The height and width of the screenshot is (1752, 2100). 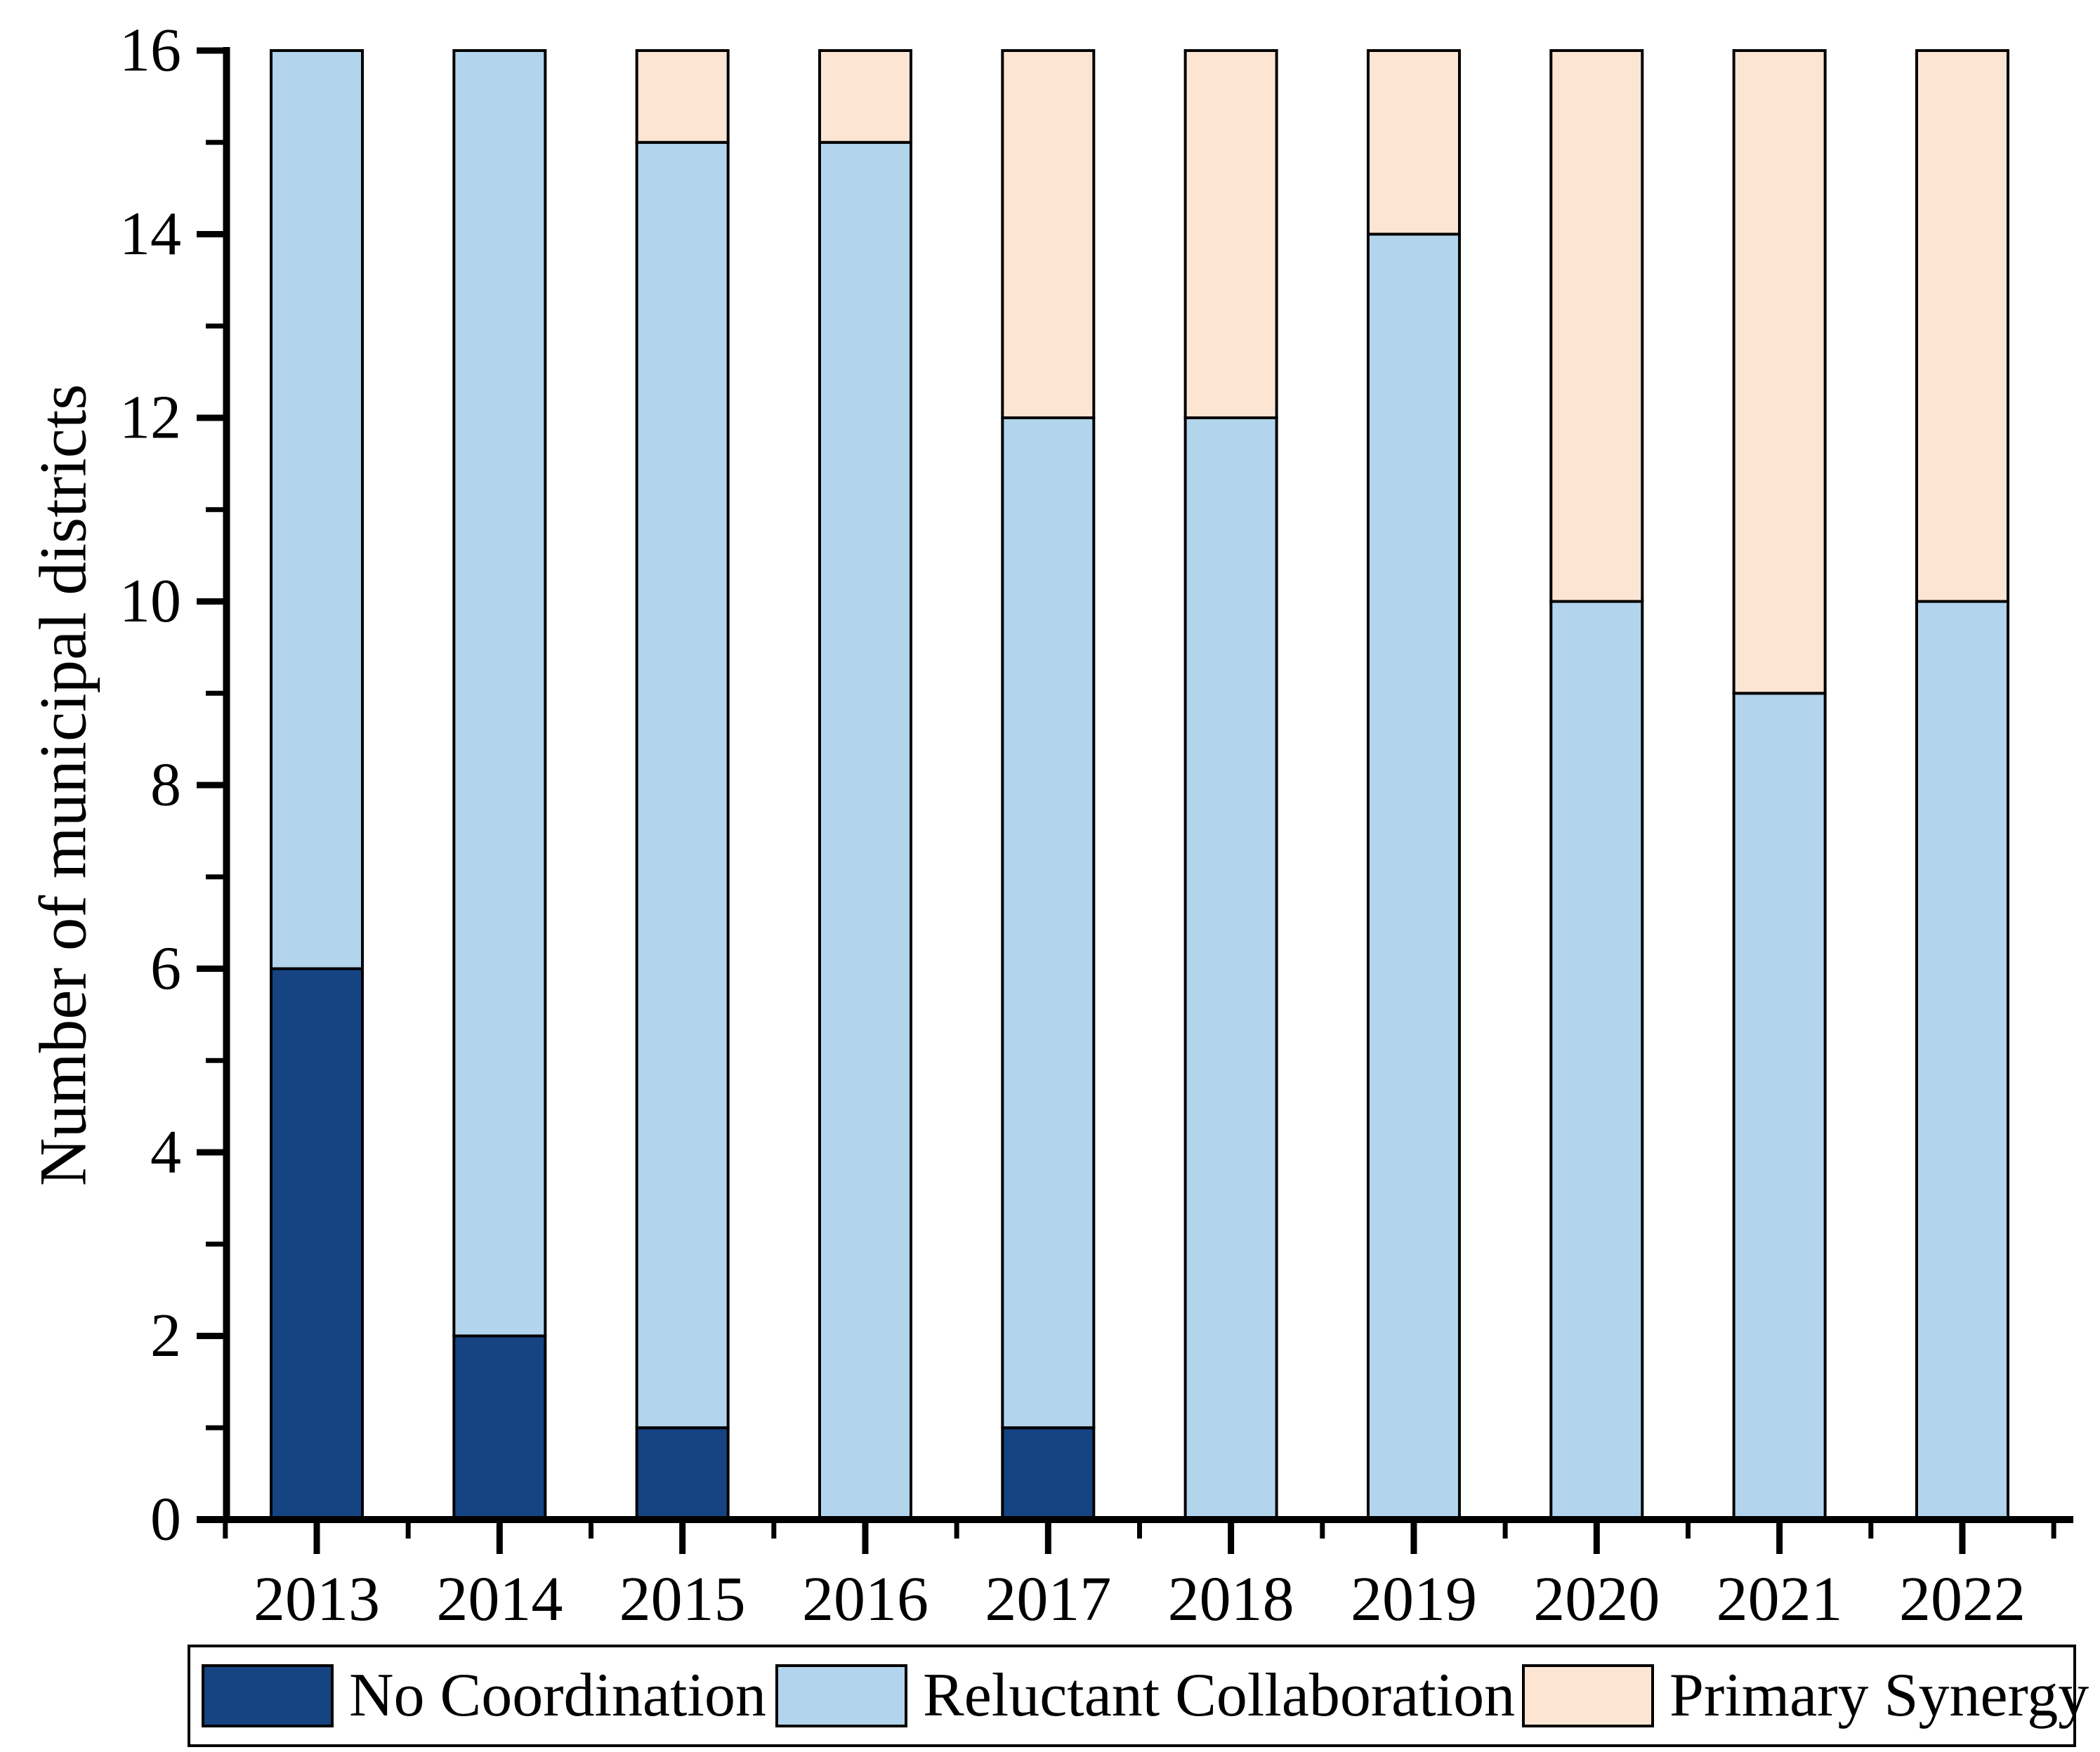 What do you see at coordinates (165, 969) in the screenshot?
I see `y-tick-label: 6` at bounding box center [165, 969].